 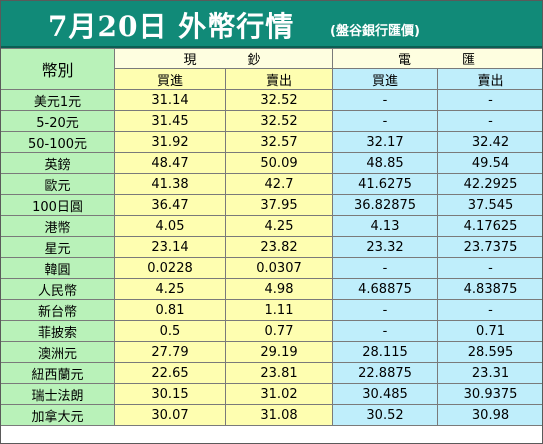 I want to click on wire-sell-value: 28.595, so click(x=490, y=352).